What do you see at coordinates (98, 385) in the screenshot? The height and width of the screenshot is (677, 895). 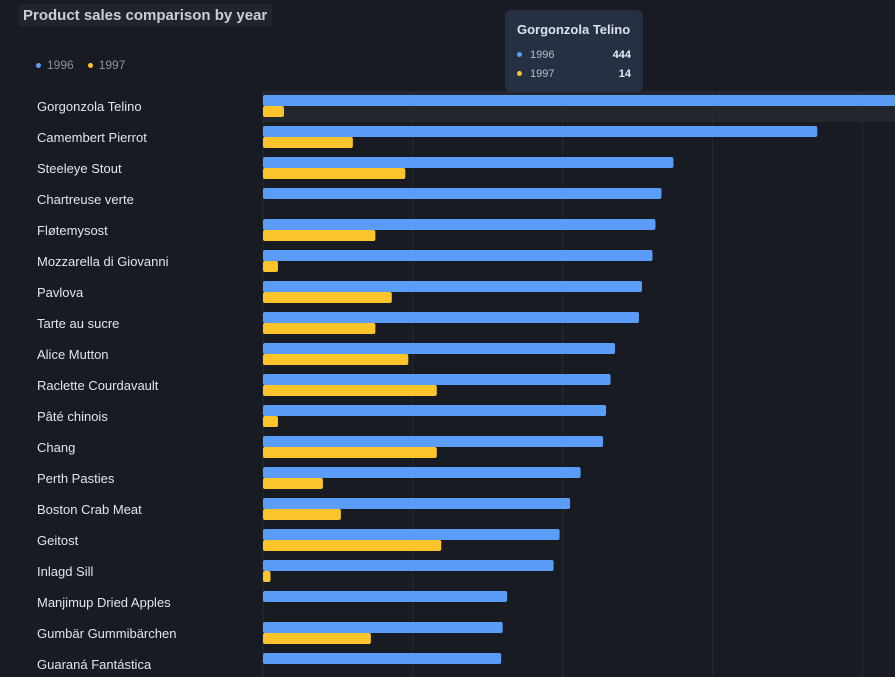 I see `category-label: Raclette Courdavault` at bounding box center [98, 385].